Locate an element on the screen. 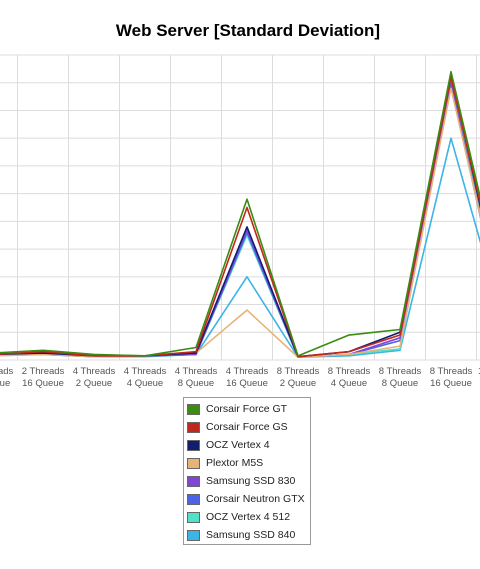 Image resolution: width=480 pixels, height=569 pixels. legend-label: Corsair Force GT is located at coordinates (247, 409).